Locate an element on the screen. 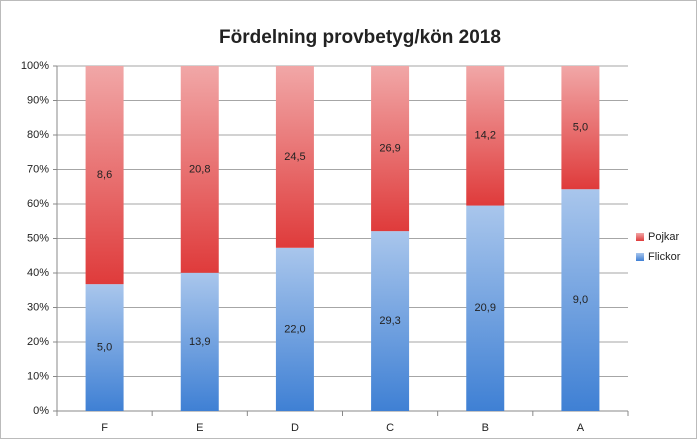  y-tick-label: 20% is located at coordinates (38, 342).